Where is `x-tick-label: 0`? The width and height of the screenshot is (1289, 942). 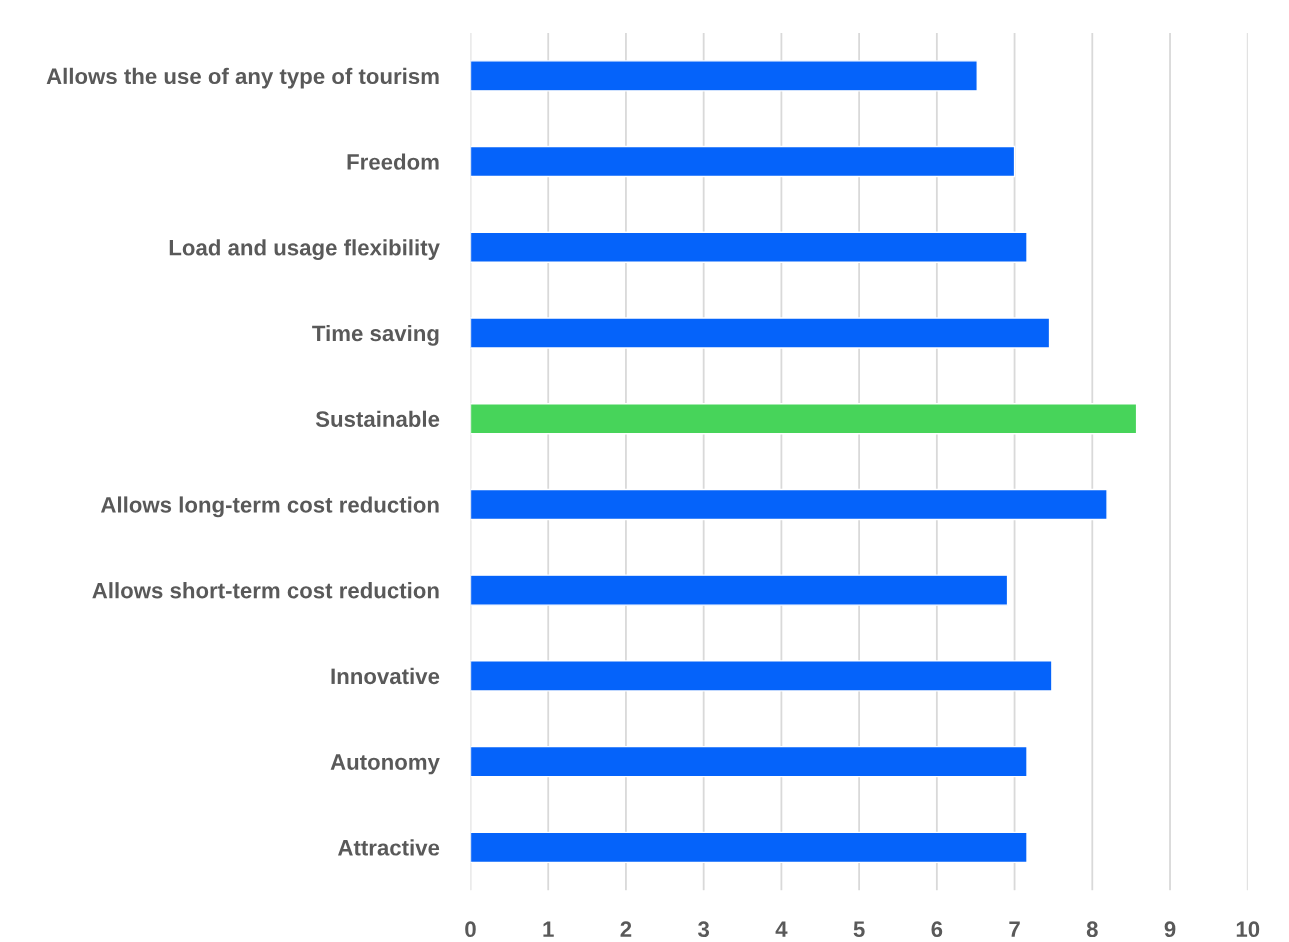 x-tick-label: 0 is located at coordinates (470, 929).